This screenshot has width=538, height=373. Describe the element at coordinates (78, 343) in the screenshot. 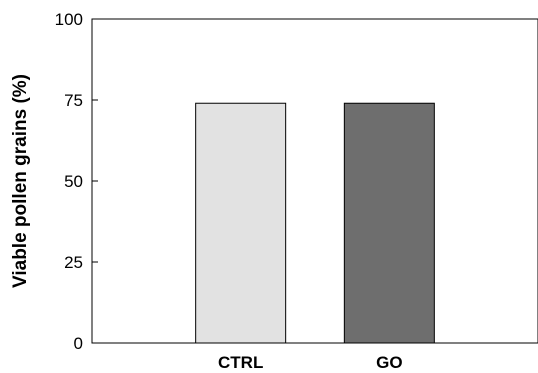

I see `y-tick-label: 0` at that location.